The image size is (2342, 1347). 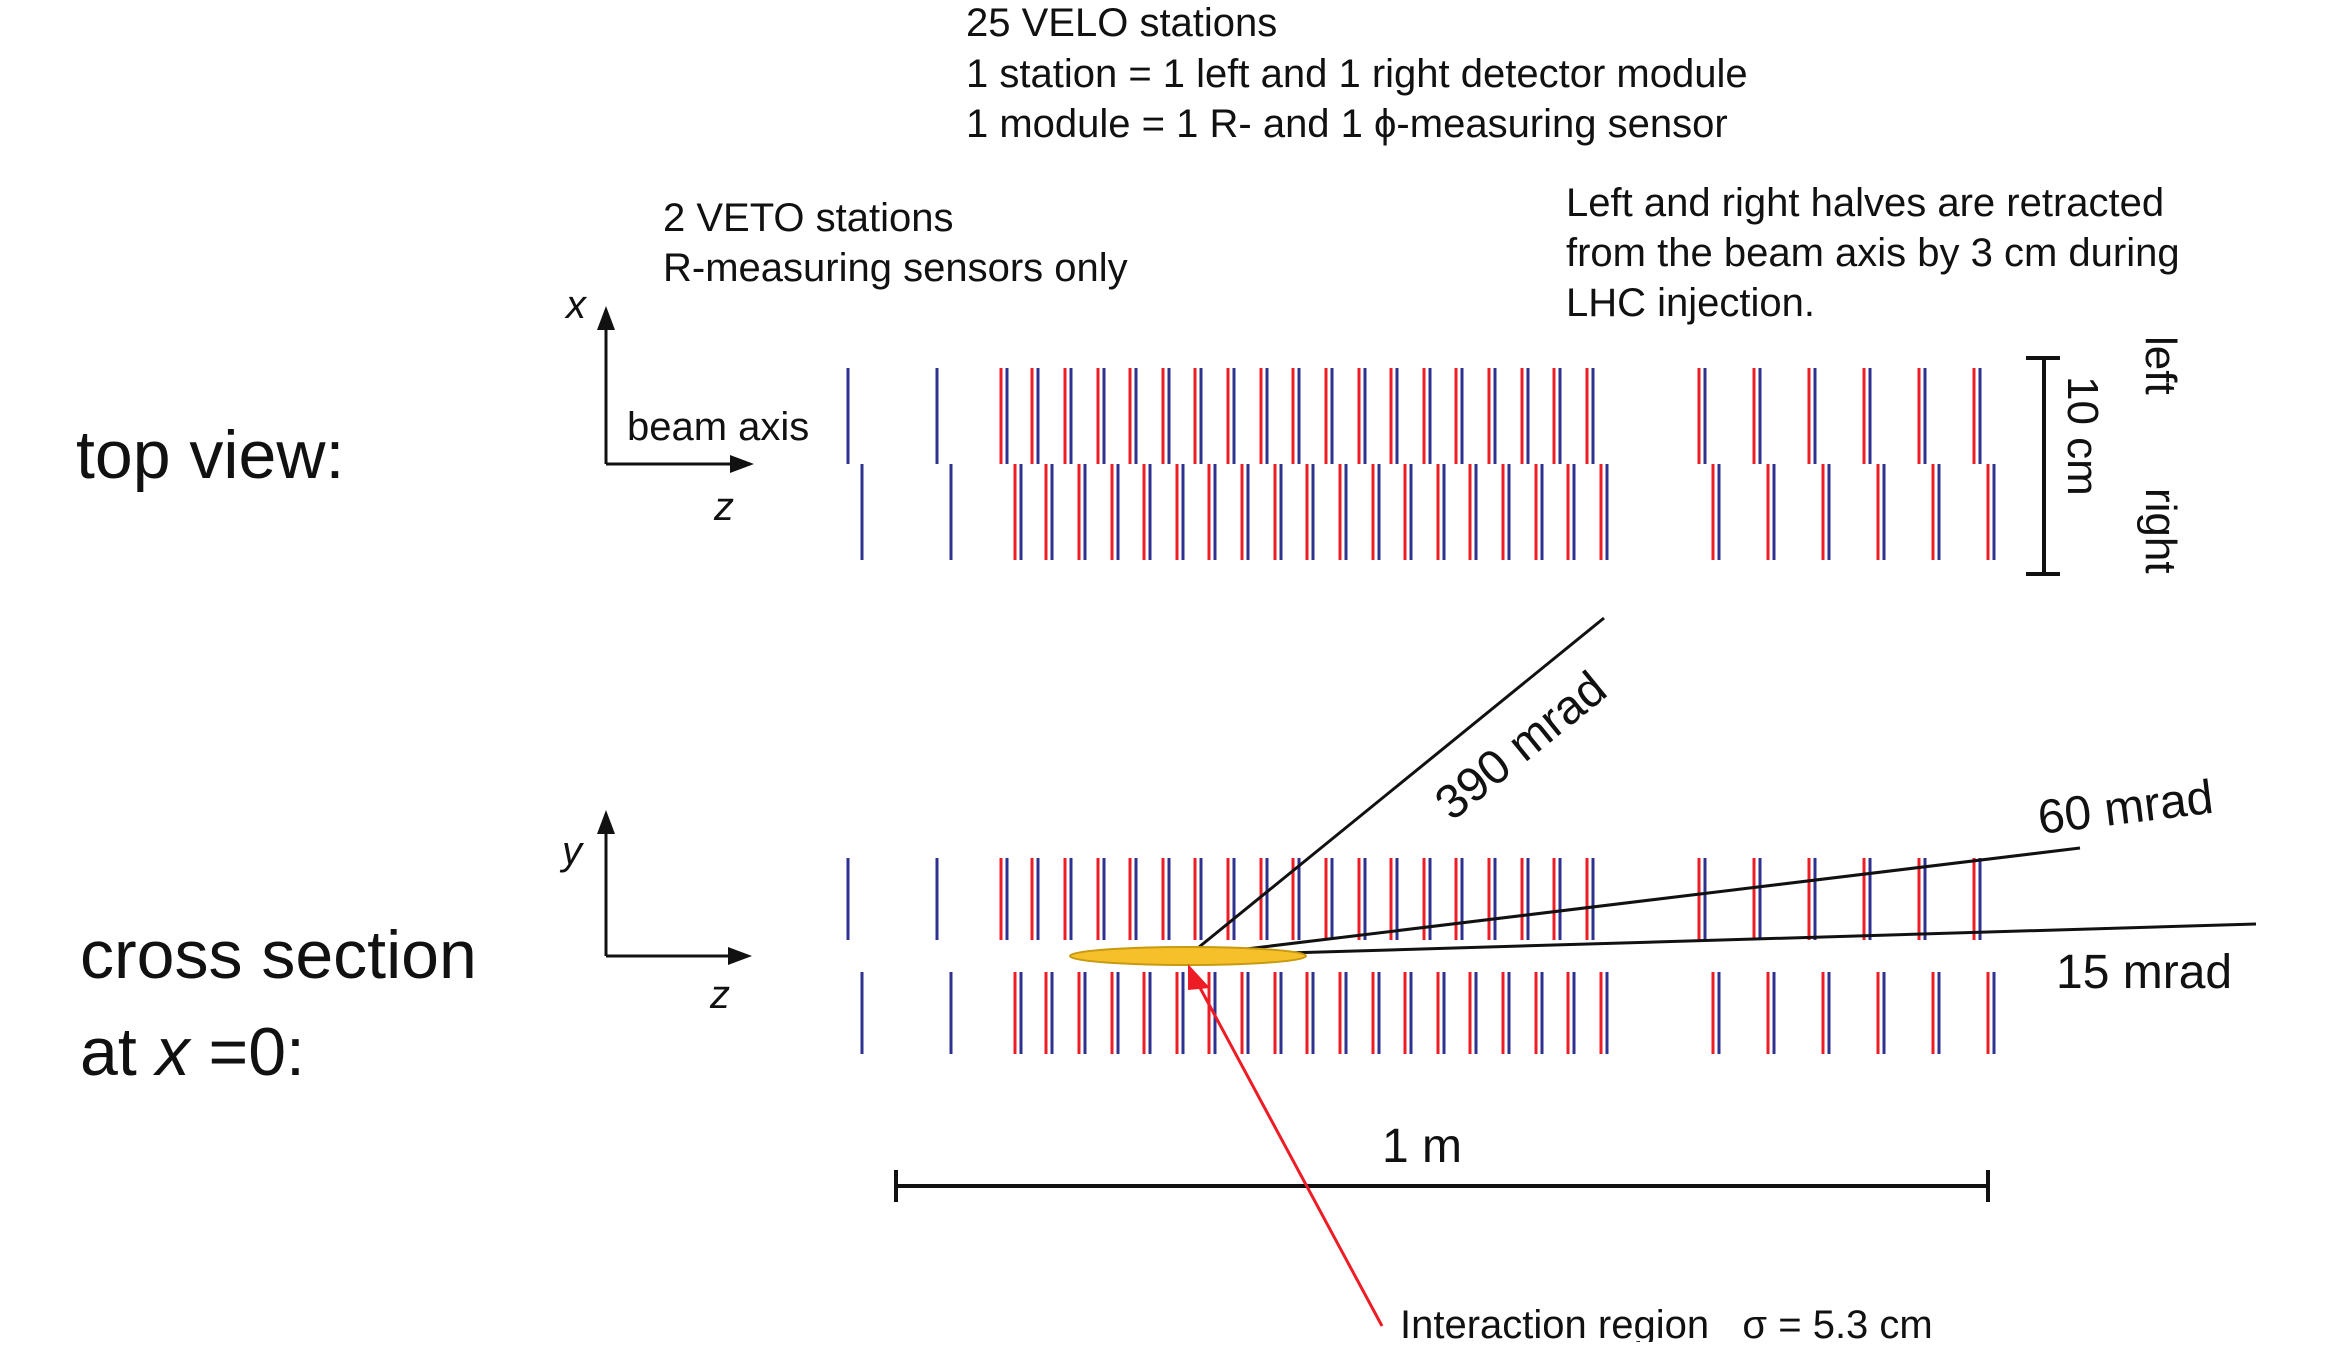 I want to click on velo-description-line-1: 25 VELO stations, so click(x=1121, y=23).